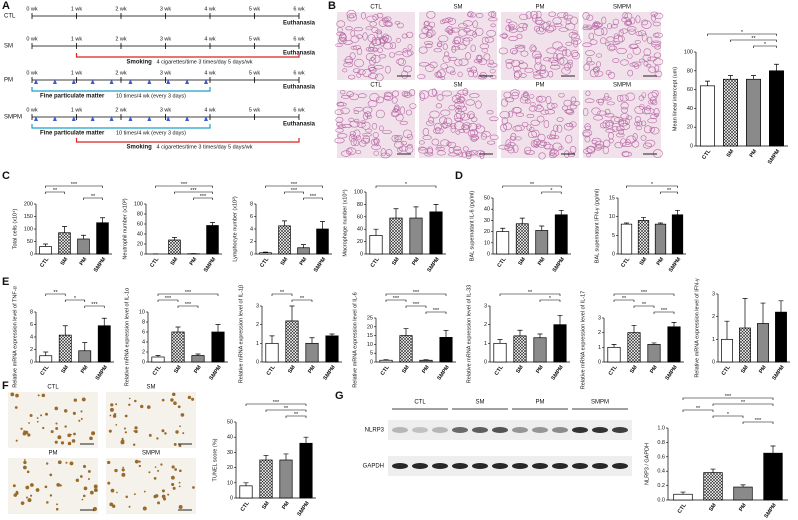 Image resolution: width=798 pixels, height=520 pixels. I want to click on y-tick-label: 4, so click(143, 342).